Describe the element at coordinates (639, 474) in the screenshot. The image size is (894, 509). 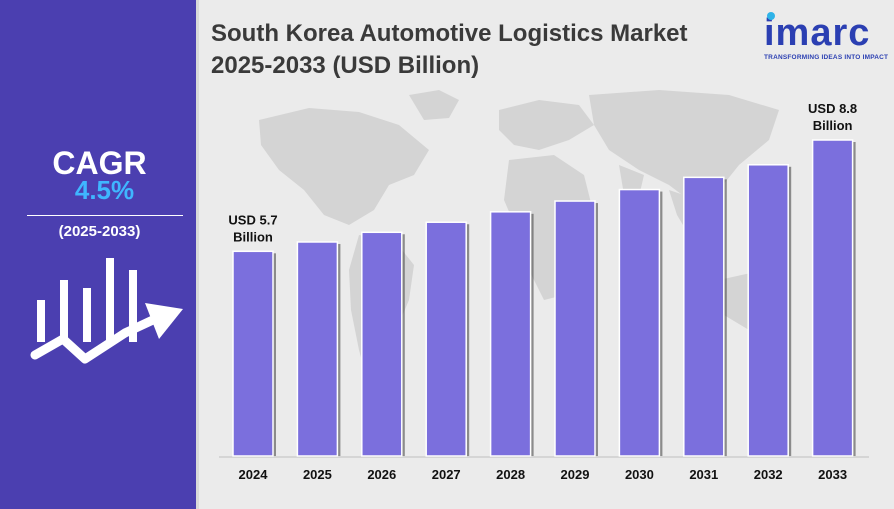
I see `x-tick-label-2030: 2030` at that location.